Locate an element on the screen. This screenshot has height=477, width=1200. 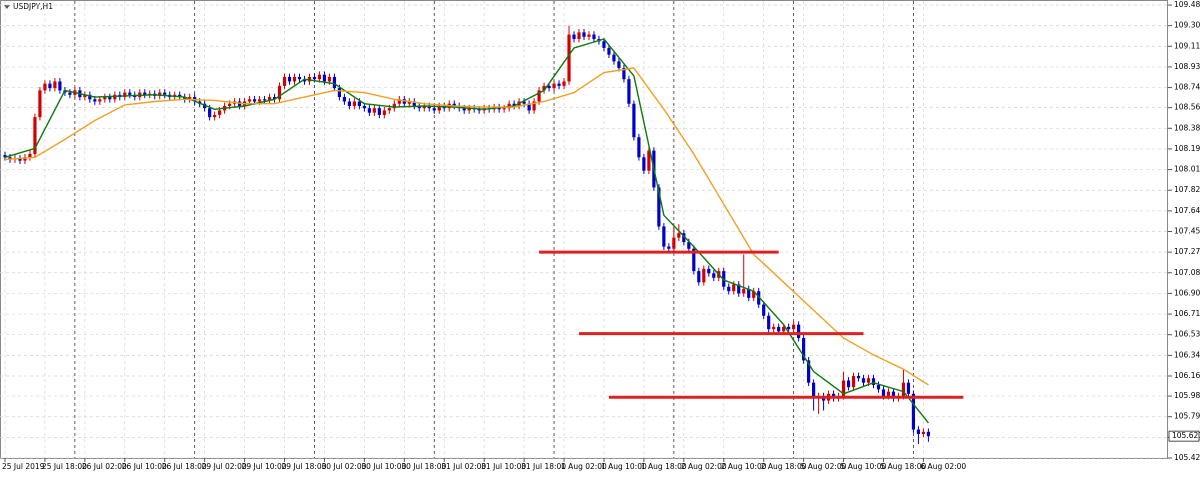
y-tick-label: 107.270 is located at coordinates (1187, 251).